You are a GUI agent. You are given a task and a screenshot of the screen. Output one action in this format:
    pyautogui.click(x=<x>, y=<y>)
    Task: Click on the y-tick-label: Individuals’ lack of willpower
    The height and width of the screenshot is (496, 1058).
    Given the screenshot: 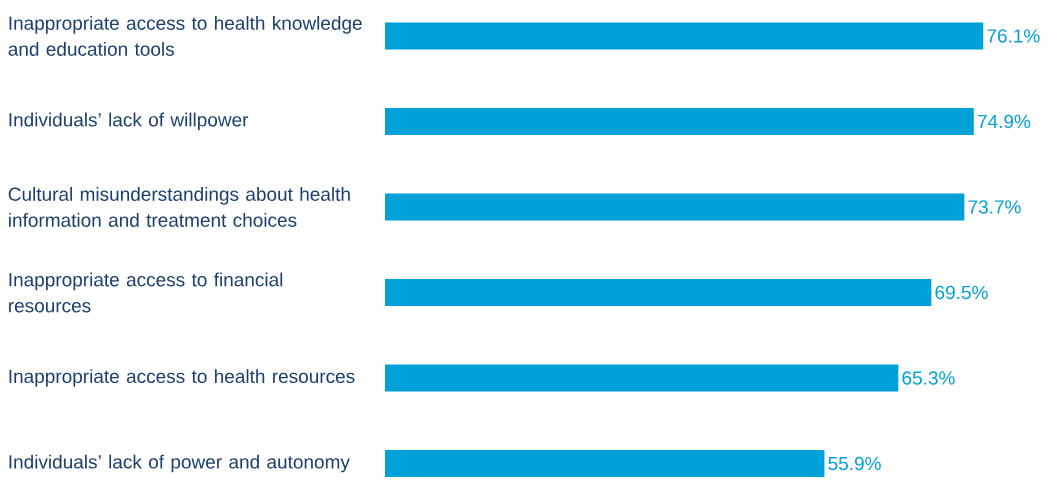 What is the action you would take?
    pyautogui.click(x=129, y=121)
    